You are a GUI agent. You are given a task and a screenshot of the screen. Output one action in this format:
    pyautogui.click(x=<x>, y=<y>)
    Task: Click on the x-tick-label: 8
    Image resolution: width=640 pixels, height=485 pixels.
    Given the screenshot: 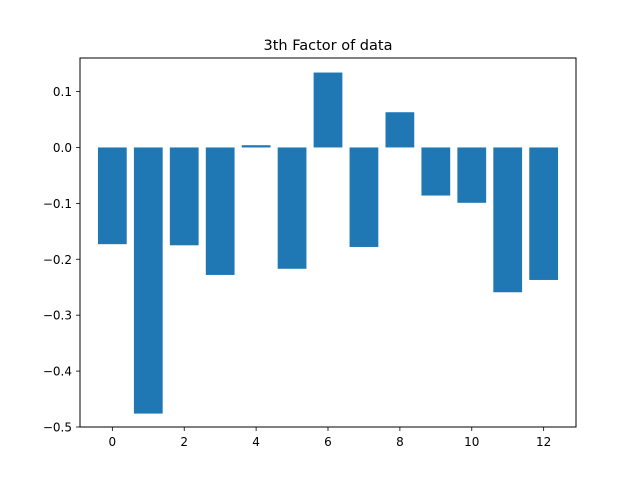 What is the action you would take?
    pyautogui.click(x=400, y=442)
    